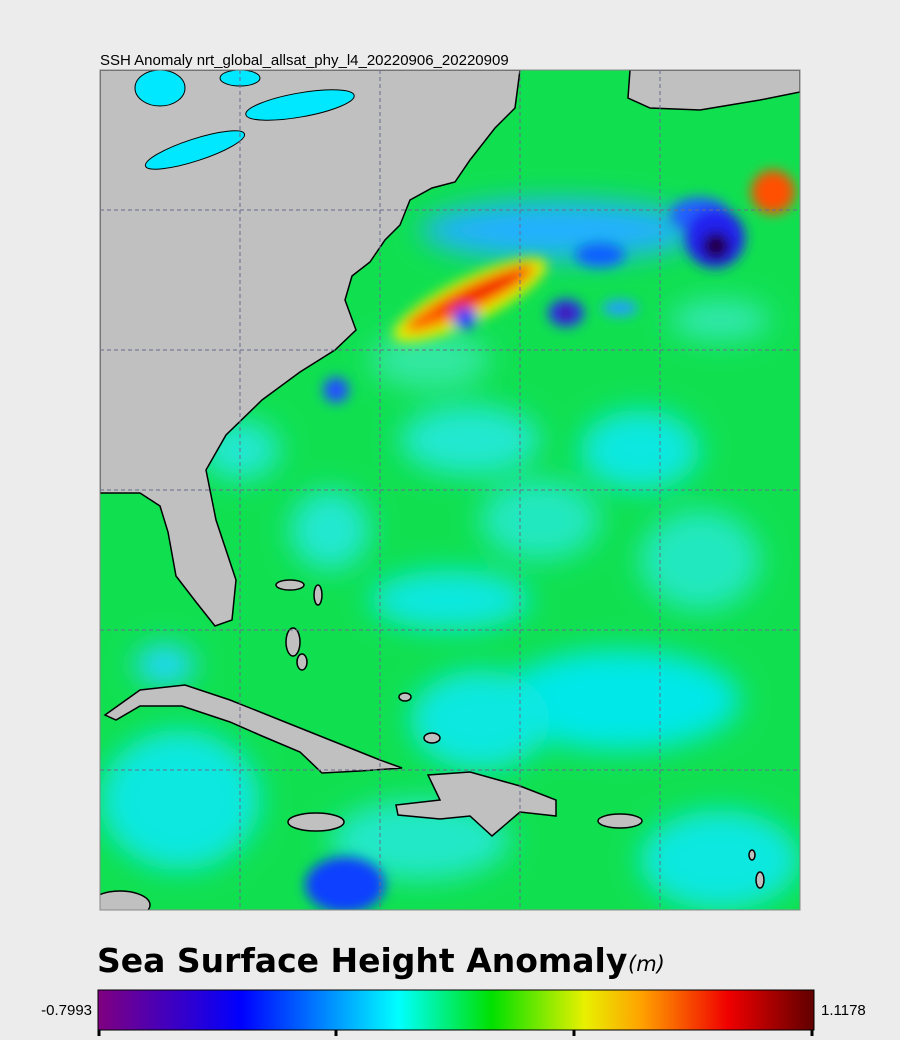 The height and width of the screenshot is (1040, 900). Describe the element at coordinates (843, 1010) in the screenshot. I see `colorbar-max: 1.1178` at that location.